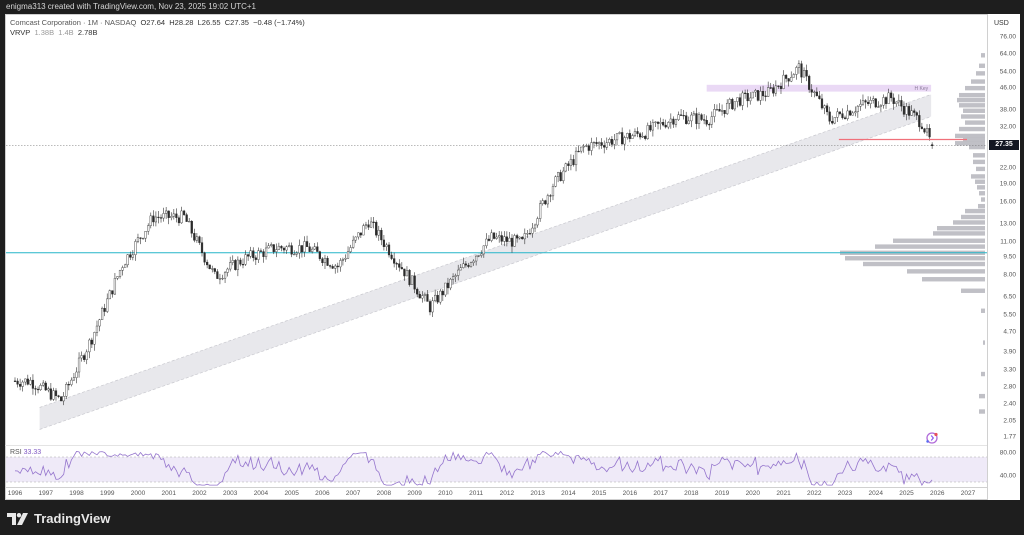  Describe the element at coordinates (1007, 202) in the screenshot. I see `price-tick-label: 16.00` at that location.